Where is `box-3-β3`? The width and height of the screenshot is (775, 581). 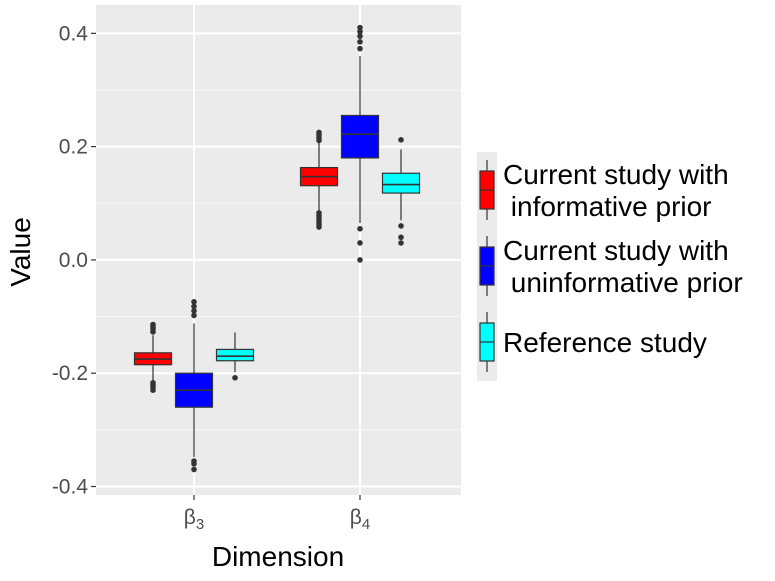
box-3-β3 is located at coordinates (235, 356).